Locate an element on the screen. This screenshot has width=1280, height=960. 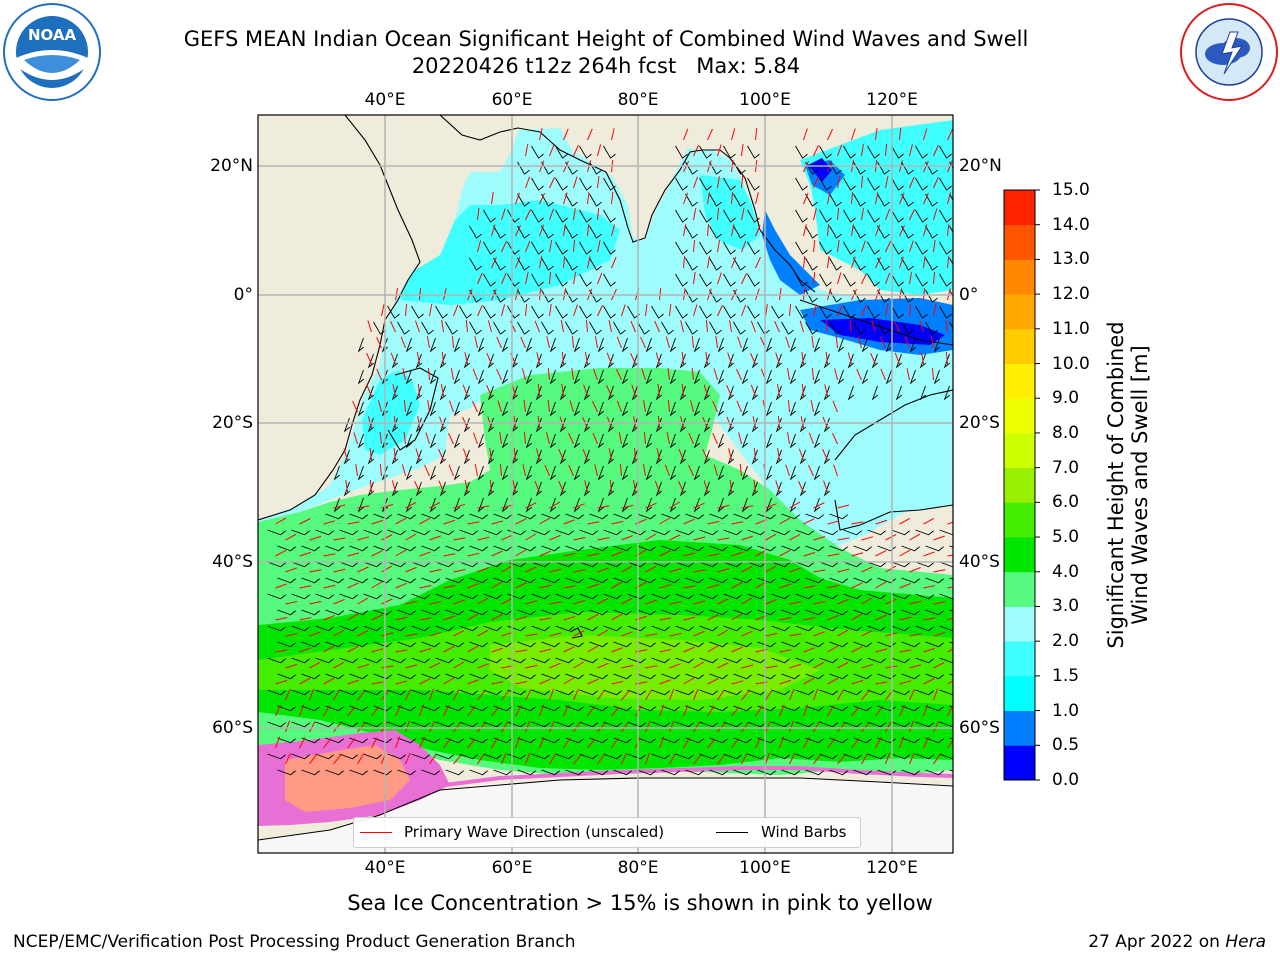
coast-madagascar is located at coordinates (413, 409).